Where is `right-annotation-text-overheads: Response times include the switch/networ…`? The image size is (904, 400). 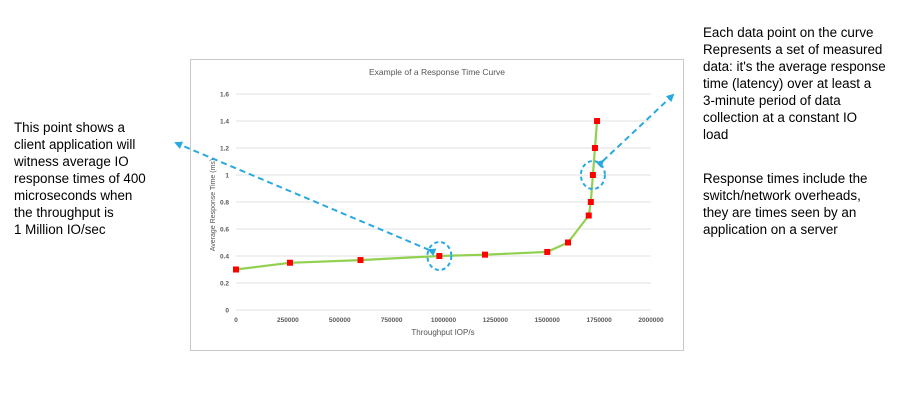 right-annotation-text-overheads: Response times include the switch/networ… is located at coordinates (785, 204).